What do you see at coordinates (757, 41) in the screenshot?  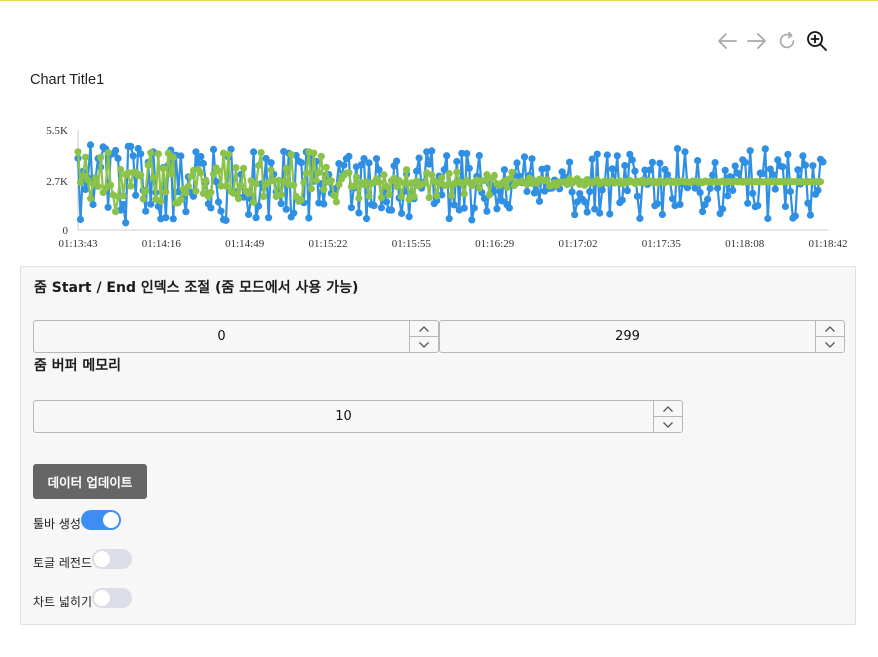 I see `arrow-right-icon` at bounding box center [757, 41].